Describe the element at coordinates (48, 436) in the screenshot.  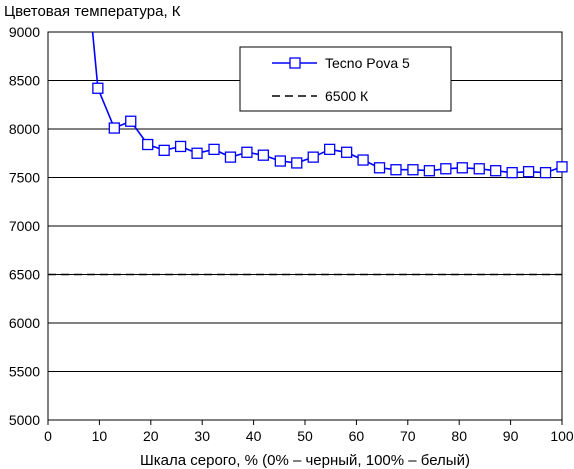
I see `x-tick-label: 0` at that location.